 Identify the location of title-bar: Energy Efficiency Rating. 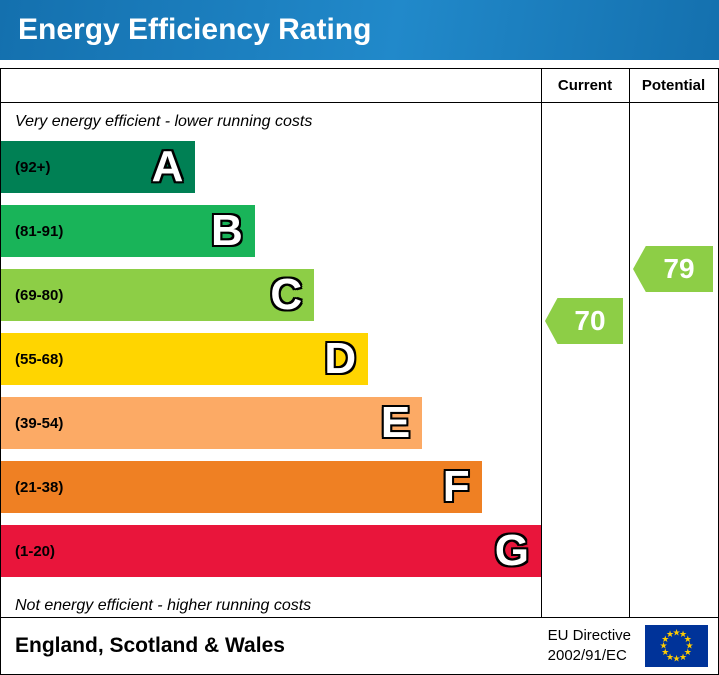
(359, 30).